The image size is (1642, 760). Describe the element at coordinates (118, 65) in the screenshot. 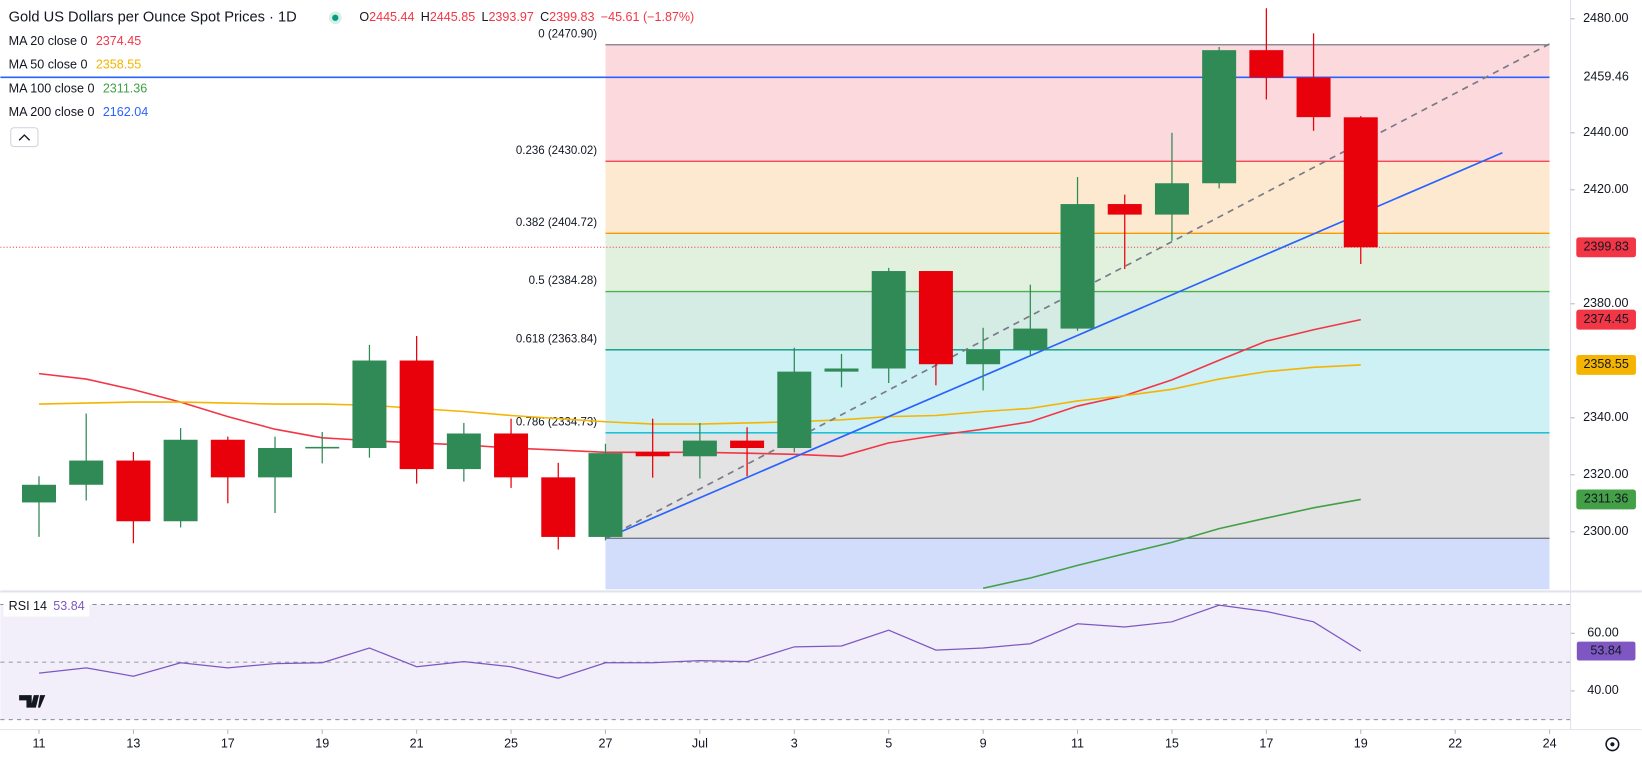

I see `ma-legend-value: 2358.55` at that location.